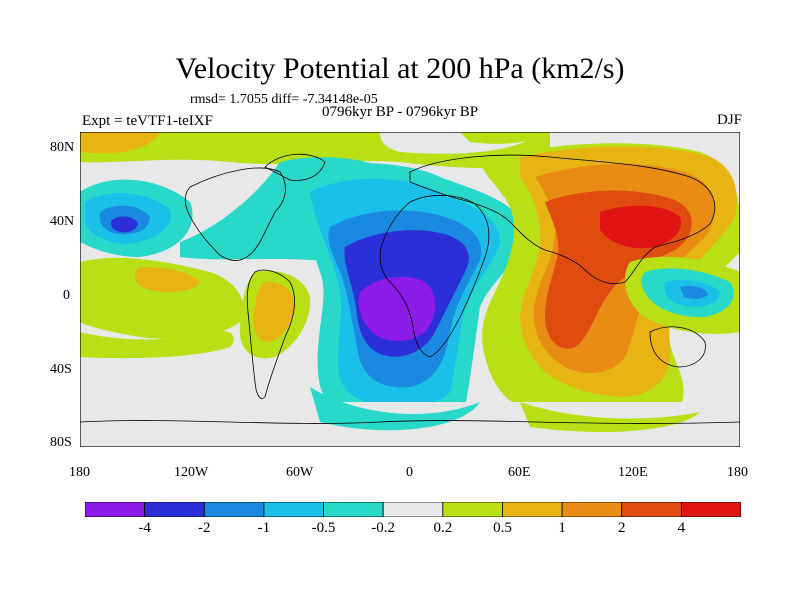 The width and height of the screenshot is (800, 600). I want to click on lon-tick: 60W, so click(300, 472).